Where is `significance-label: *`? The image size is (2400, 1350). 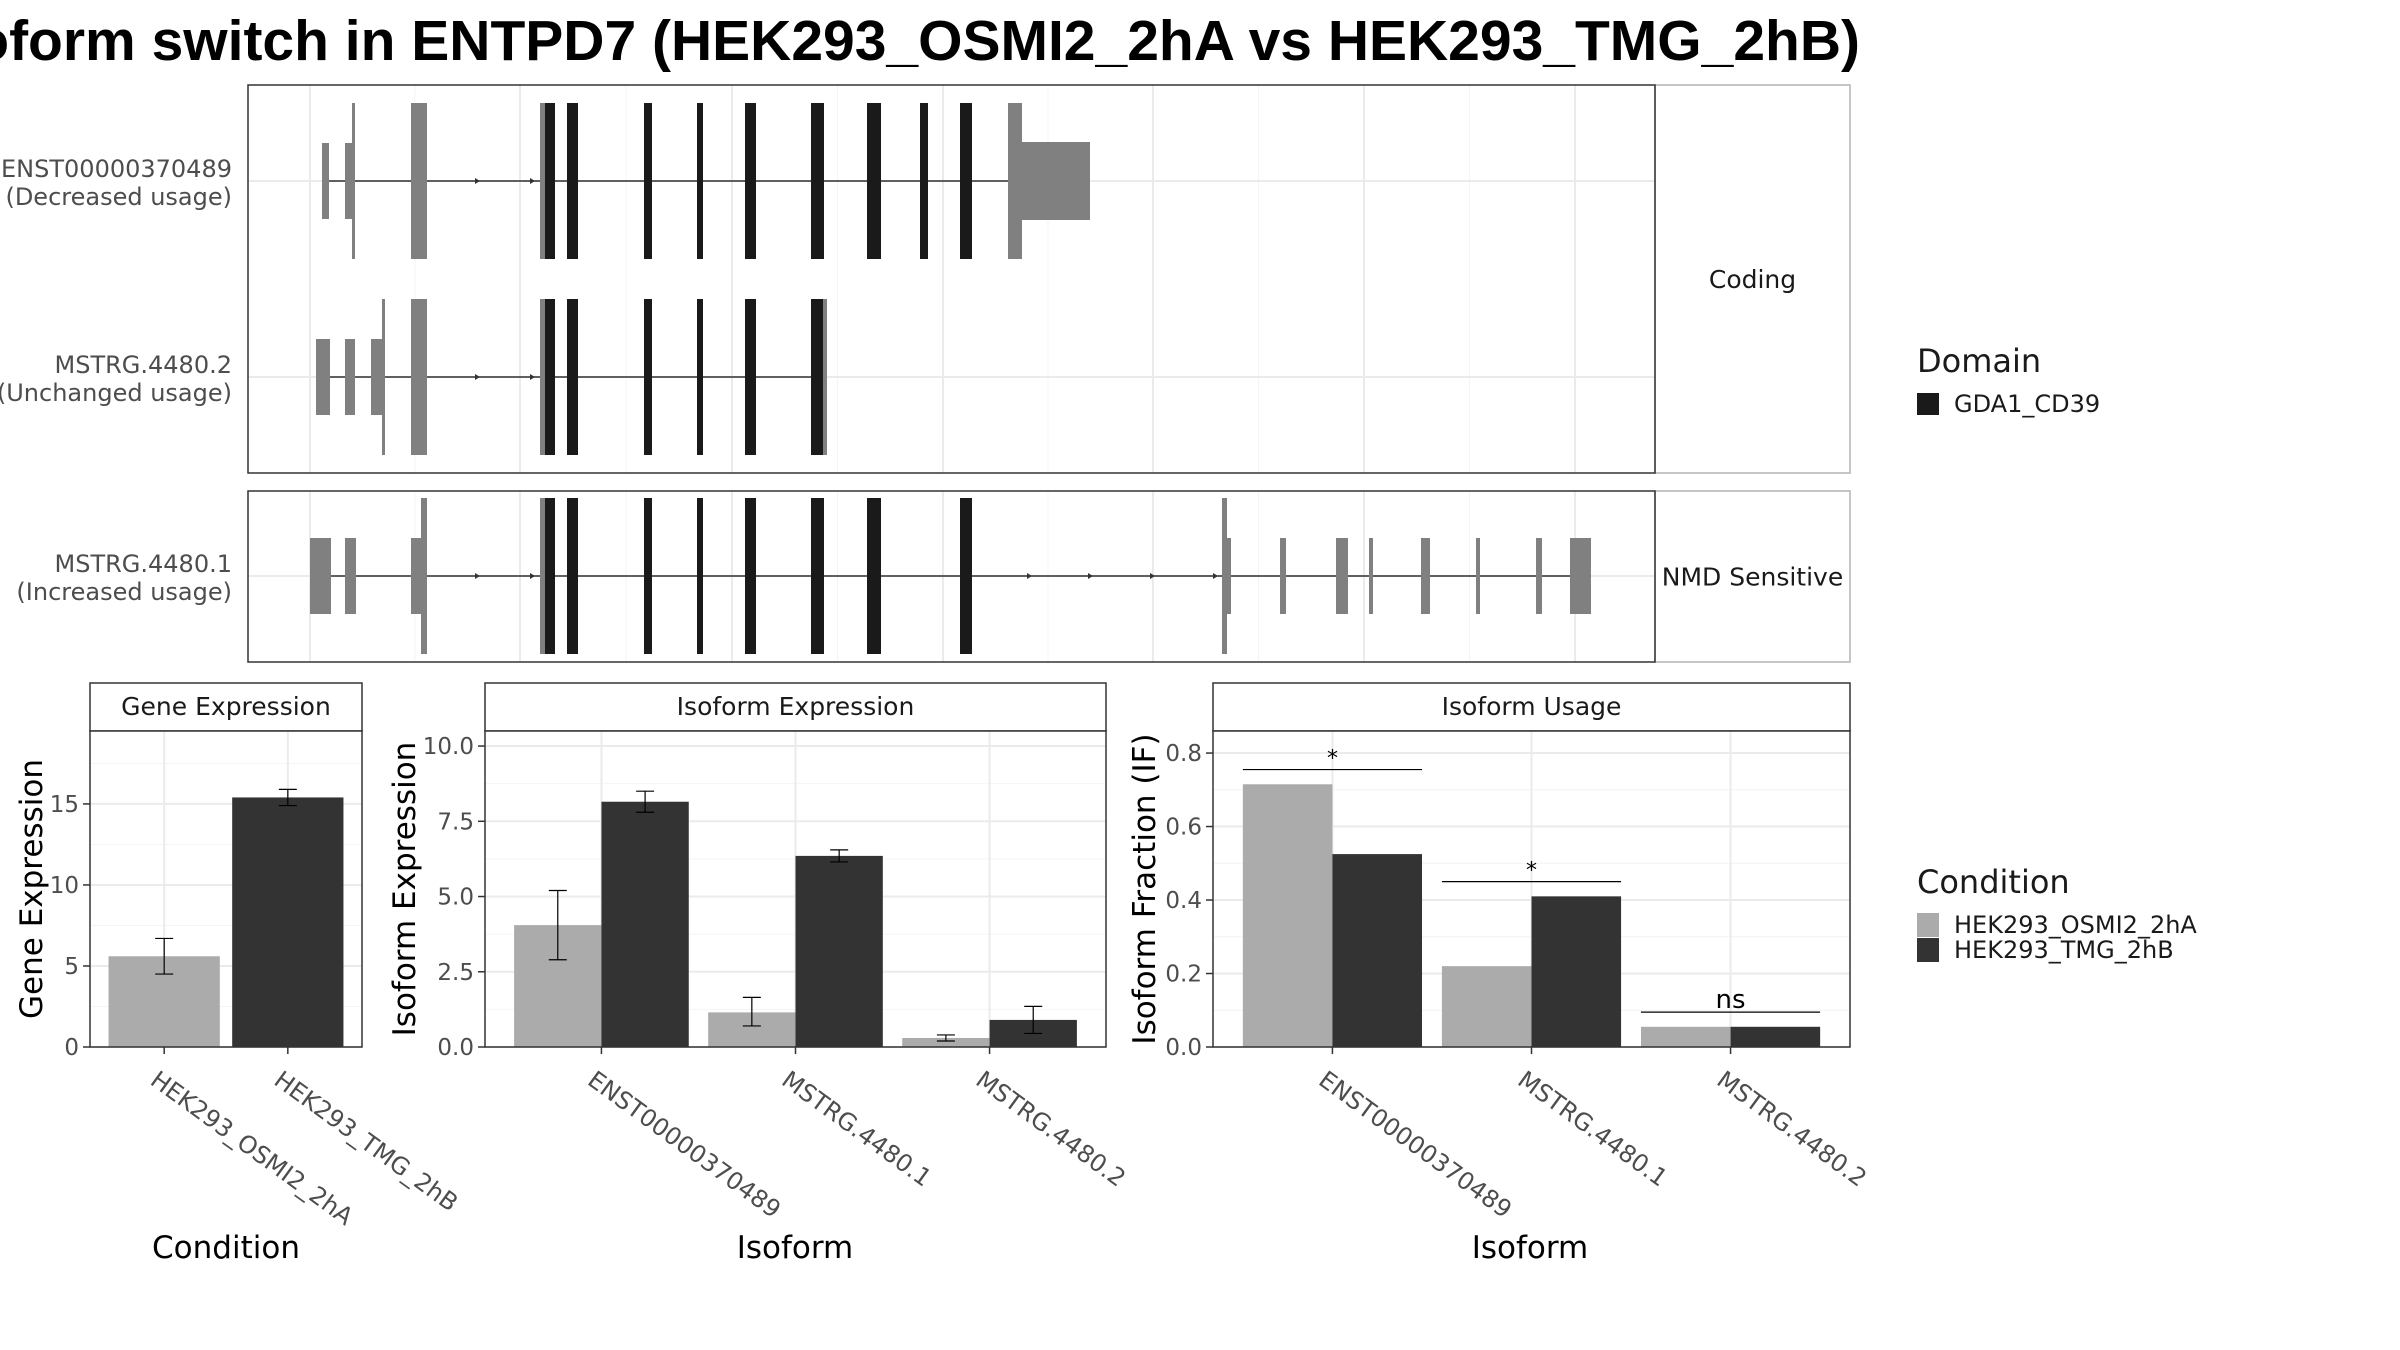 significance-label: * is located at coordinates (1332, 759).